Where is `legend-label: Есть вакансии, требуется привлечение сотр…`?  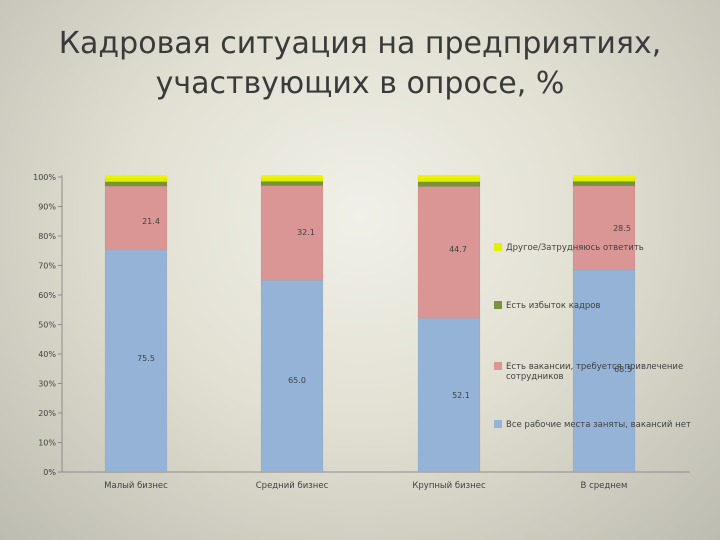 legend-label: Есть вакансии, требуется привлечение сотр… is located at coordinates (594, 372).